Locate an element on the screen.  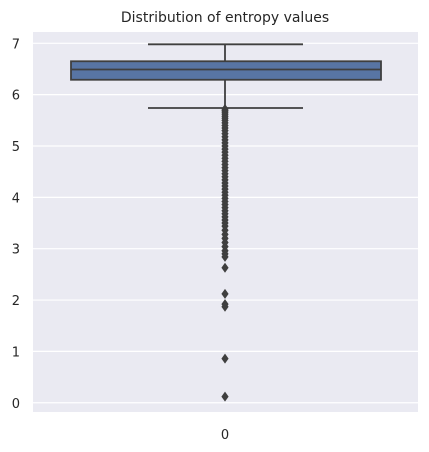
chart-title: Distribution of entropy values is located at coordinates (225, 18).